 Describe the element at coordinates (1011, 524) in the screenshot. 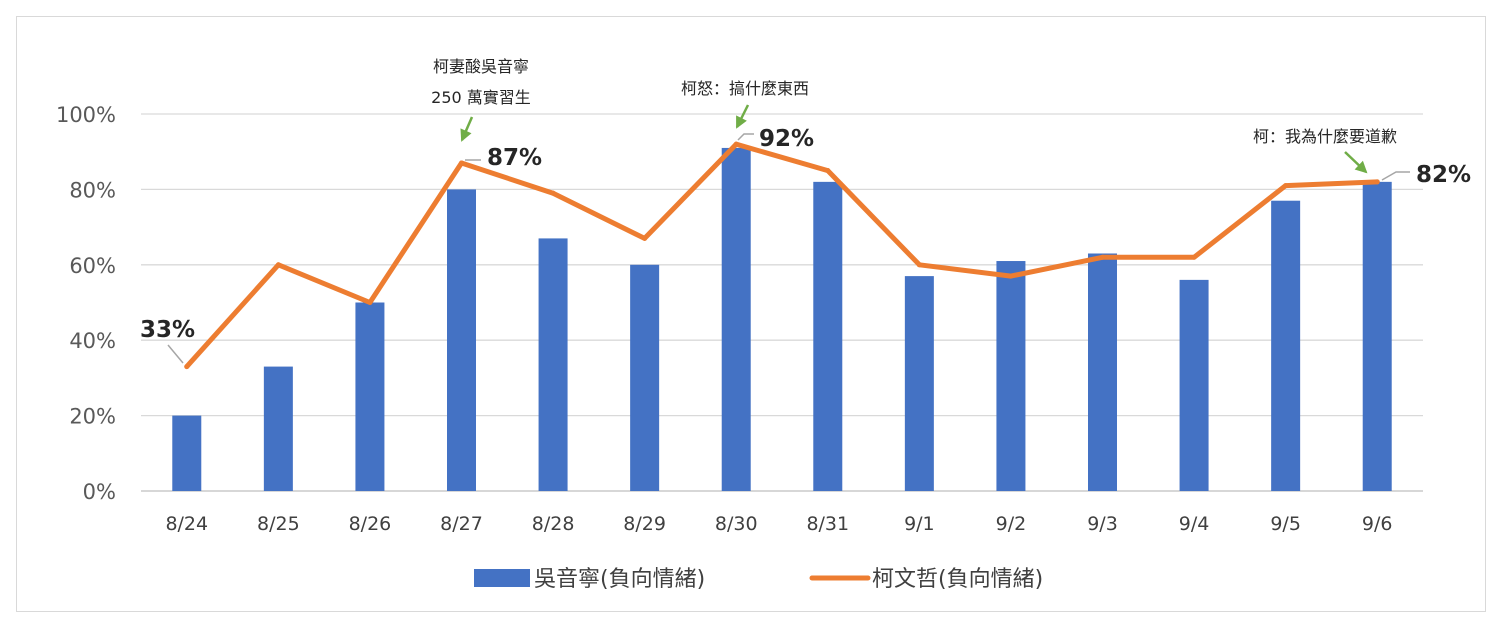

I see `x-tick-label: 9/2` at that location.